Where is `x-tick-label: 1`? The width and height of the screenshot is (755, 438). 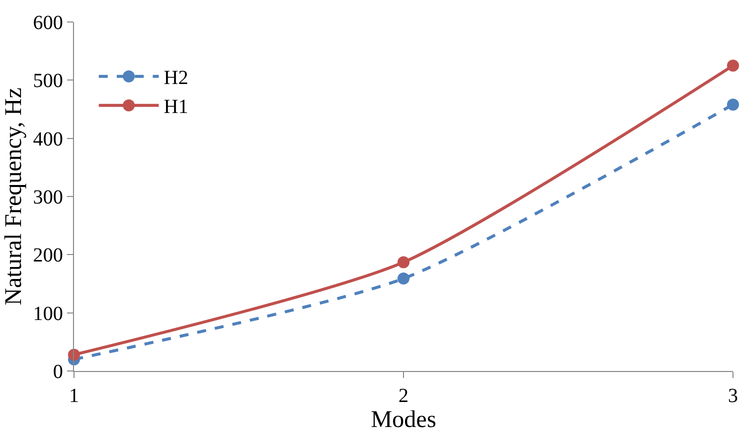 x-tick-label: 1 is located at coordinates (74, 396).